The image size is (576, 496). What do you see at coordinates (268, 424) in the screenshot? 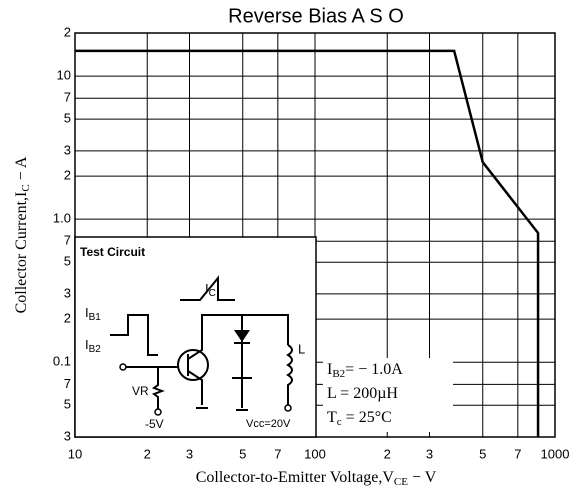
I see `vcc-label: Vcc=20V` at bounding box center [268, 424].